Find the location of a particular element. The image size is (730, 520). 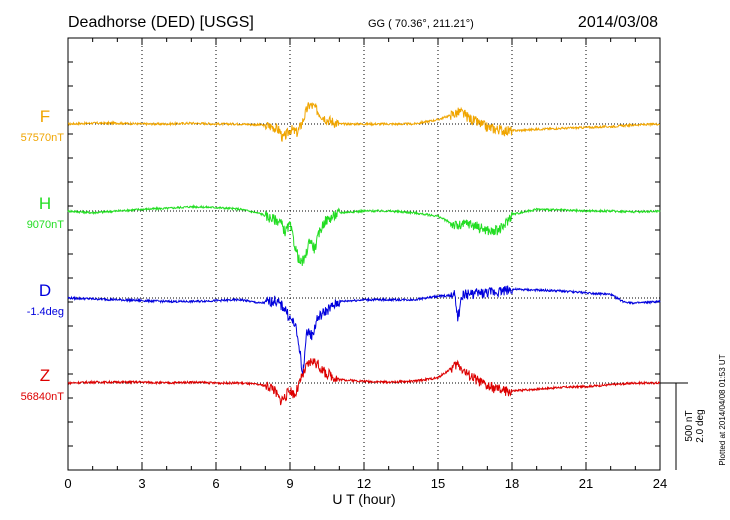

scale-label-nt: 500 nT is located at coordinates (689, 425).